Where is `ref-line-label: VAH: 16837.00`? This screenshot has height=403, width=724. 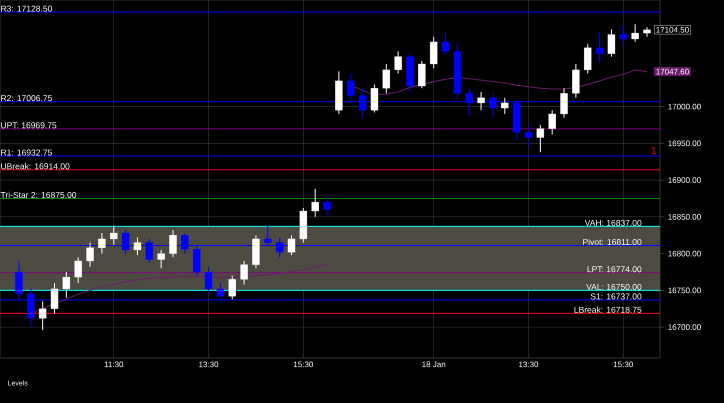 ref-line-label: VAH: 16837.00 is located at coordinates (613, 223).